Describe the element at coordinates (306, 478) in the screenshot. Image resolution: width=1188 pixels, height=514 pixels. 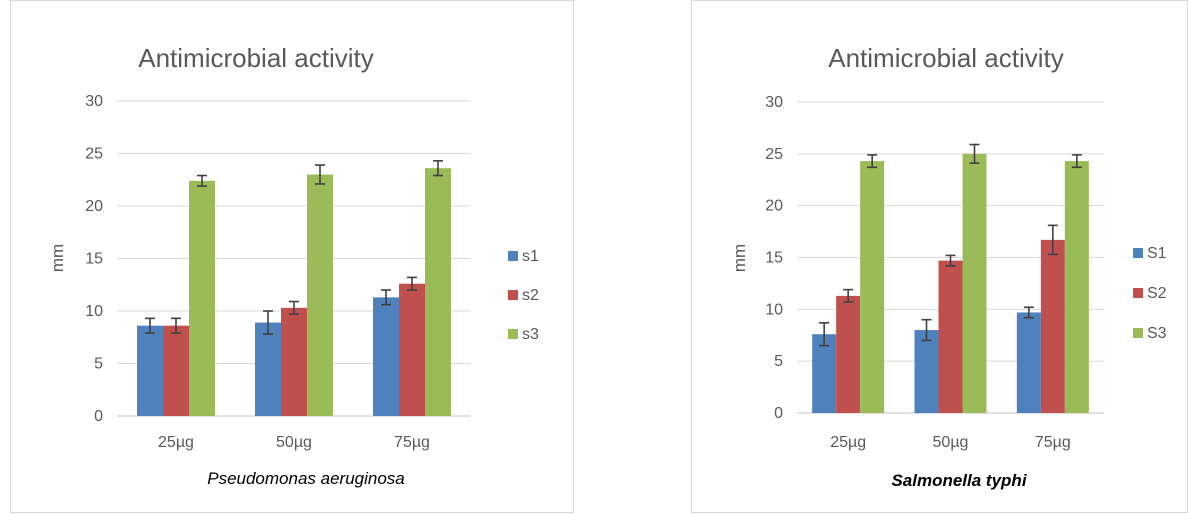
I see `x-axis-label: Pseudomonas aeruginosa` at that location.